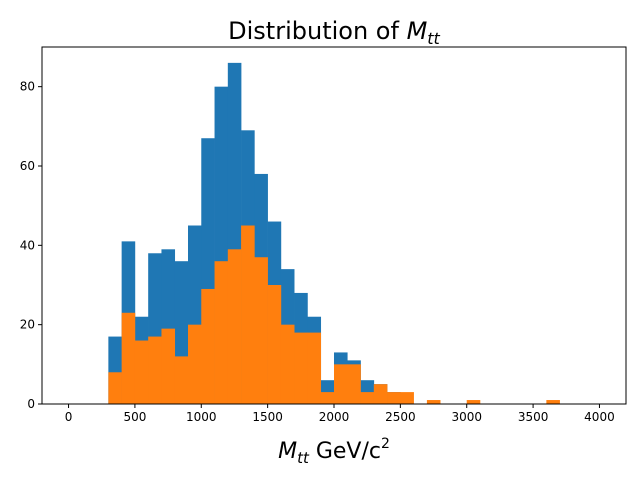  Describe the element at coordinates (433, 38) in the screenshot. I see `chart-title-variable-subscript: tt` at that location.